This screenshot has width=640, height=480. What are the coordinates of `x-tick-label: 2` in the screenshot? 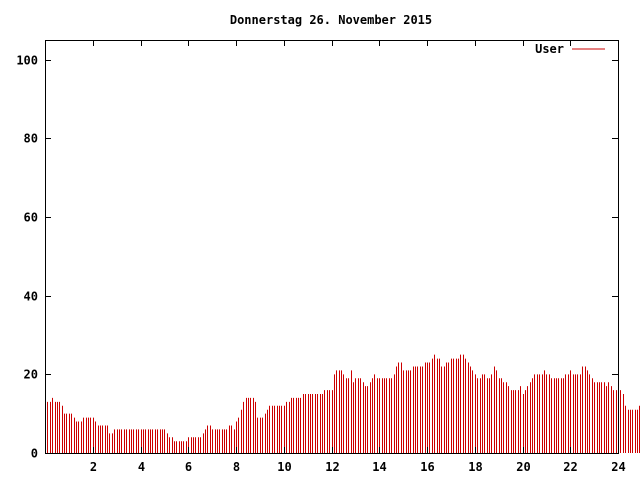 It's located at (93, 467).